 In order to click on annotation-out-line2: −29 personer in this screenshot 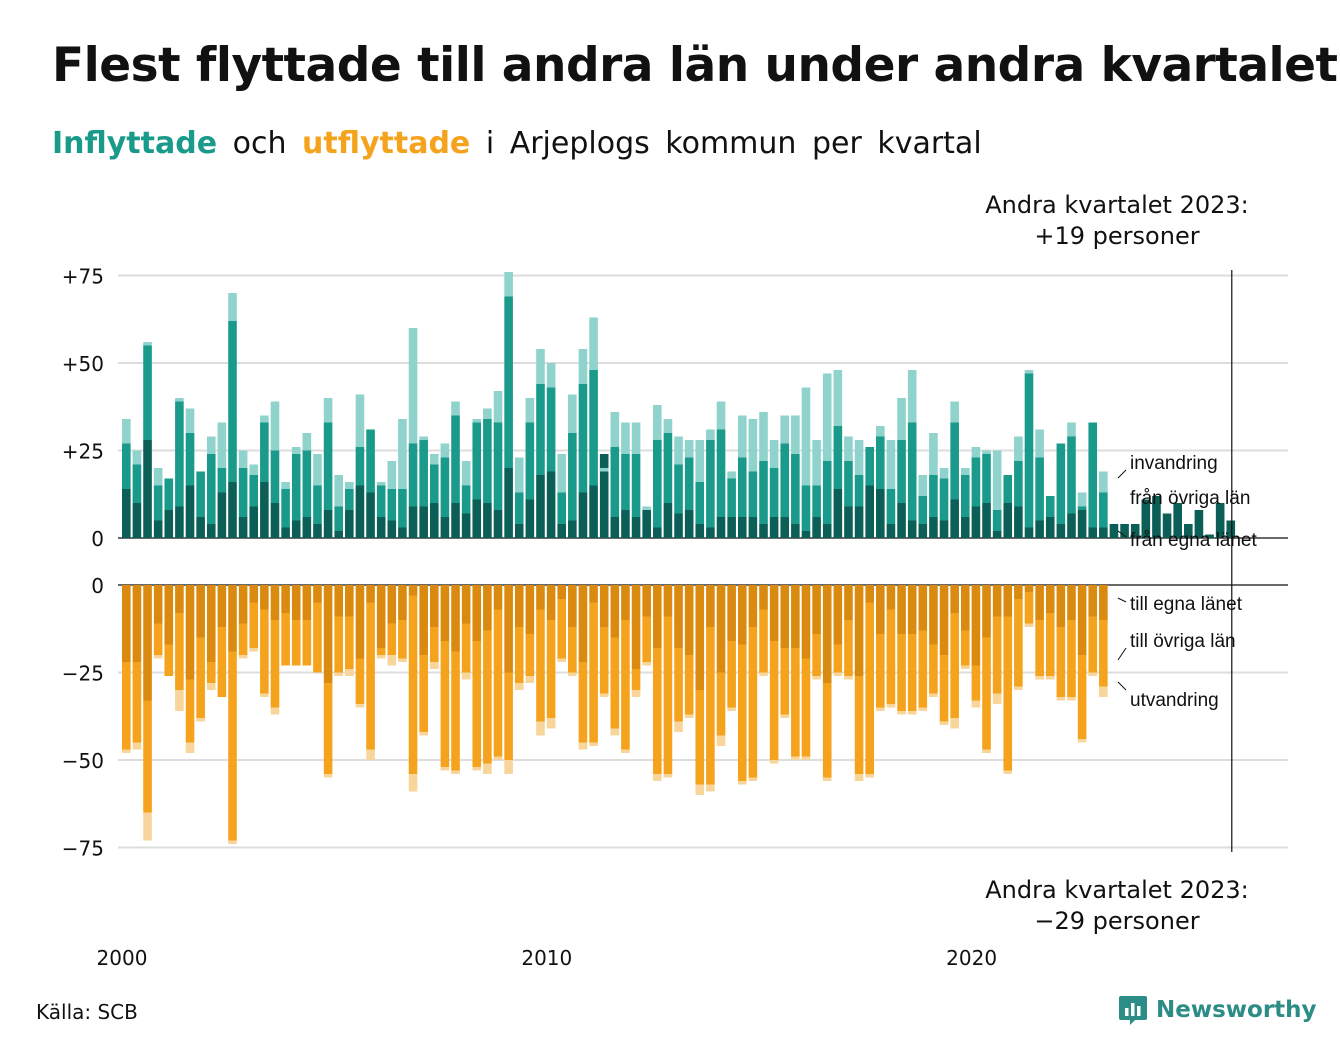, I will do `click(1116, 921)`.